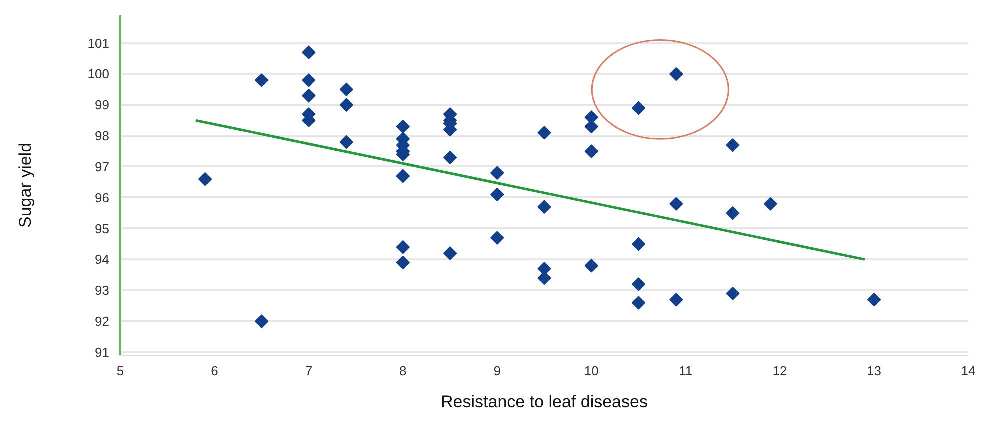 The height and width of the screenshot is (432, 982). Describe the element at coordinates (102, 166) in the screenshot. I see `y-tick-label: 97` at that location.